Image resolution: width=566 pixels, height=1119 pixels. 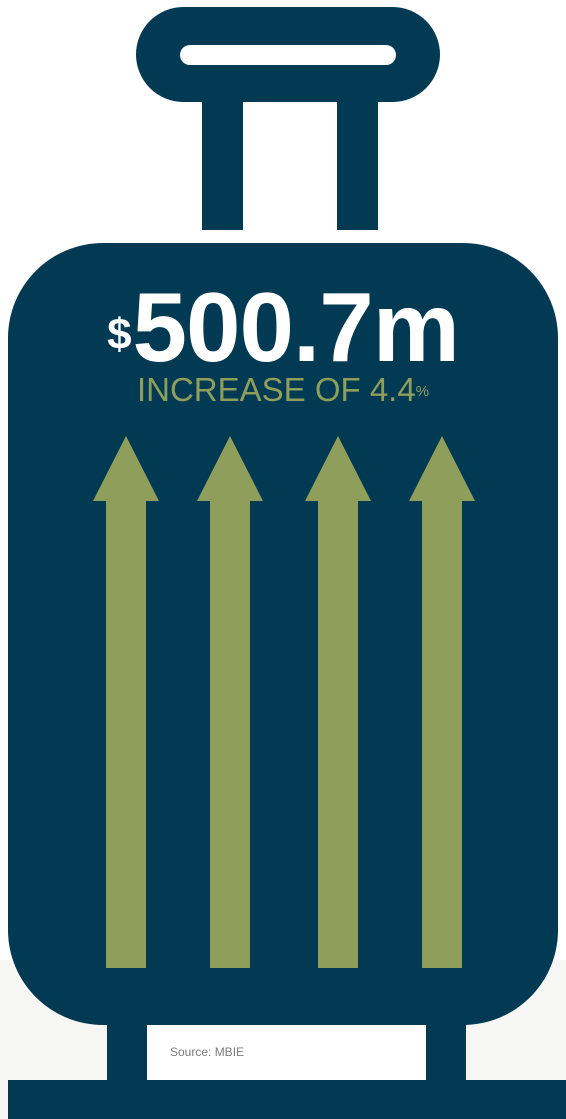 What do you see at coordinates (357, 164) in the screenshot?
I see `handle-post-right` at bounding box center [357, 164].